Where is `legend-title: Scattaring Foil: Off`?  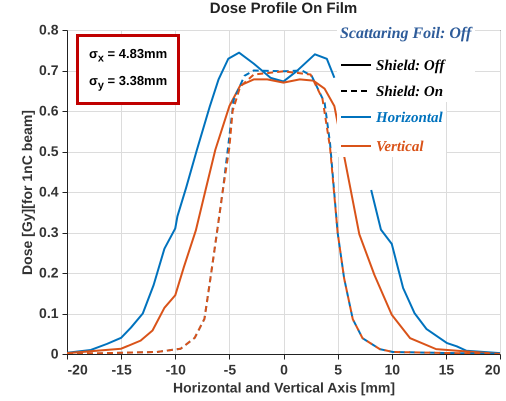 legend-title: Scattaring Foil: Off is located at coordinates (406, 33).